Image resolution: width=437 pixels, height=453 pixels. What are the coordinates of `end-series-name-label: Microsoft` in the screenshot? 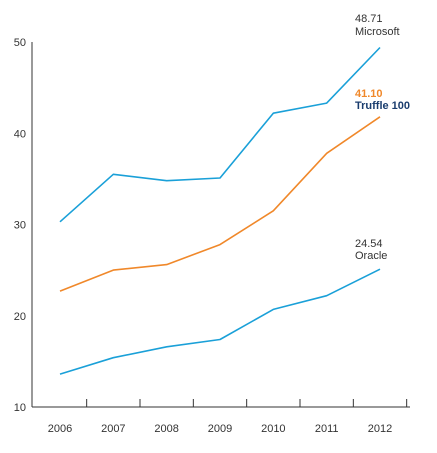 It's located at (377, 32).